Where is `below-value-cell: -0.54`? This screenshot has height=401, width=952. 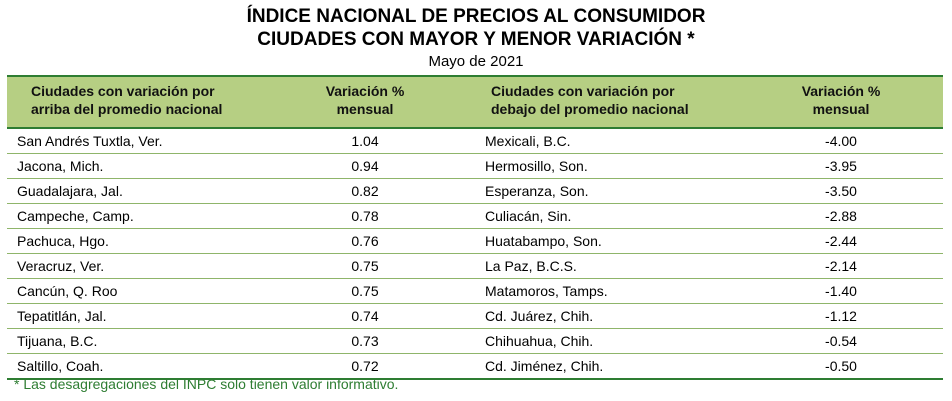 below-value-cell: -0.54 is located at coordinates (841, 341).